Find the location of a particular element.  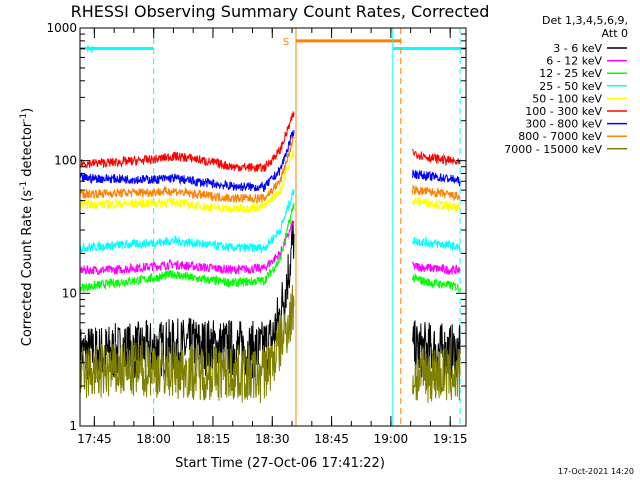

legend-item-label: 3 - 6 keV is located at coordinates (577, 48).